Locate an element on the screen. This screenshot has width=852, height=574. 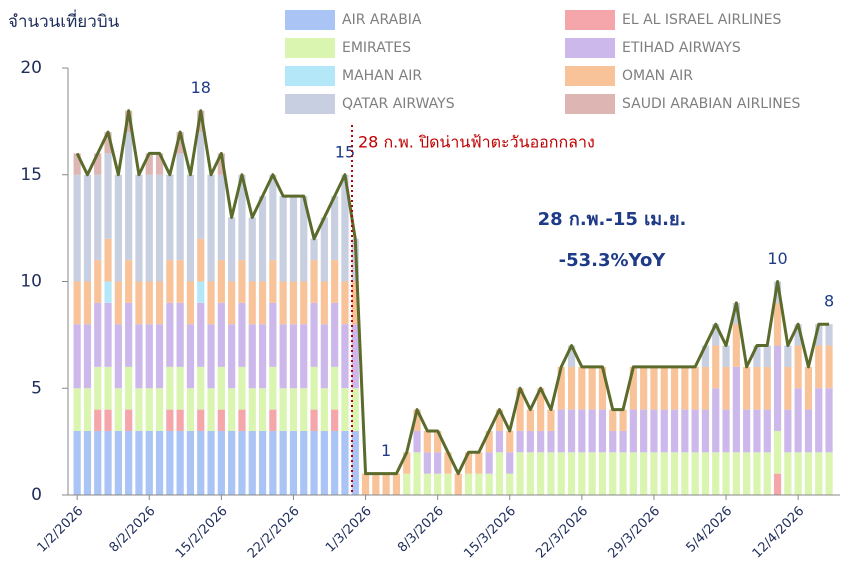
x-tick-label: 8/2/2026 is located at coordinates (133, 530).